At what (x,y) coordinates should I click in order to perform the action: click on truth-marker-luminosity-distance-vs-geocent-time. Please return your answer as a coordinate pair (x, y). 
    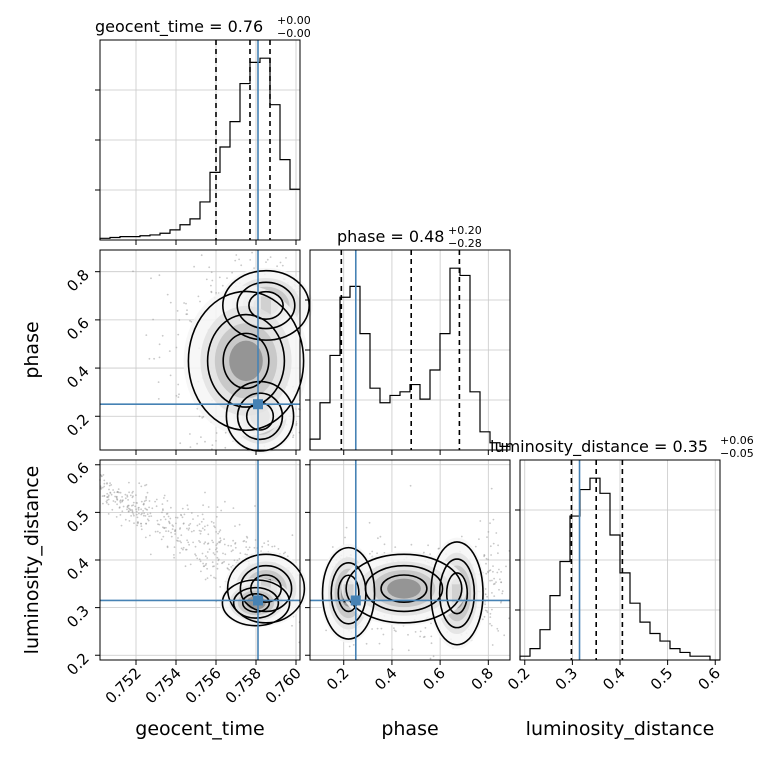
    Looking at the image, I should click on (258, 600).